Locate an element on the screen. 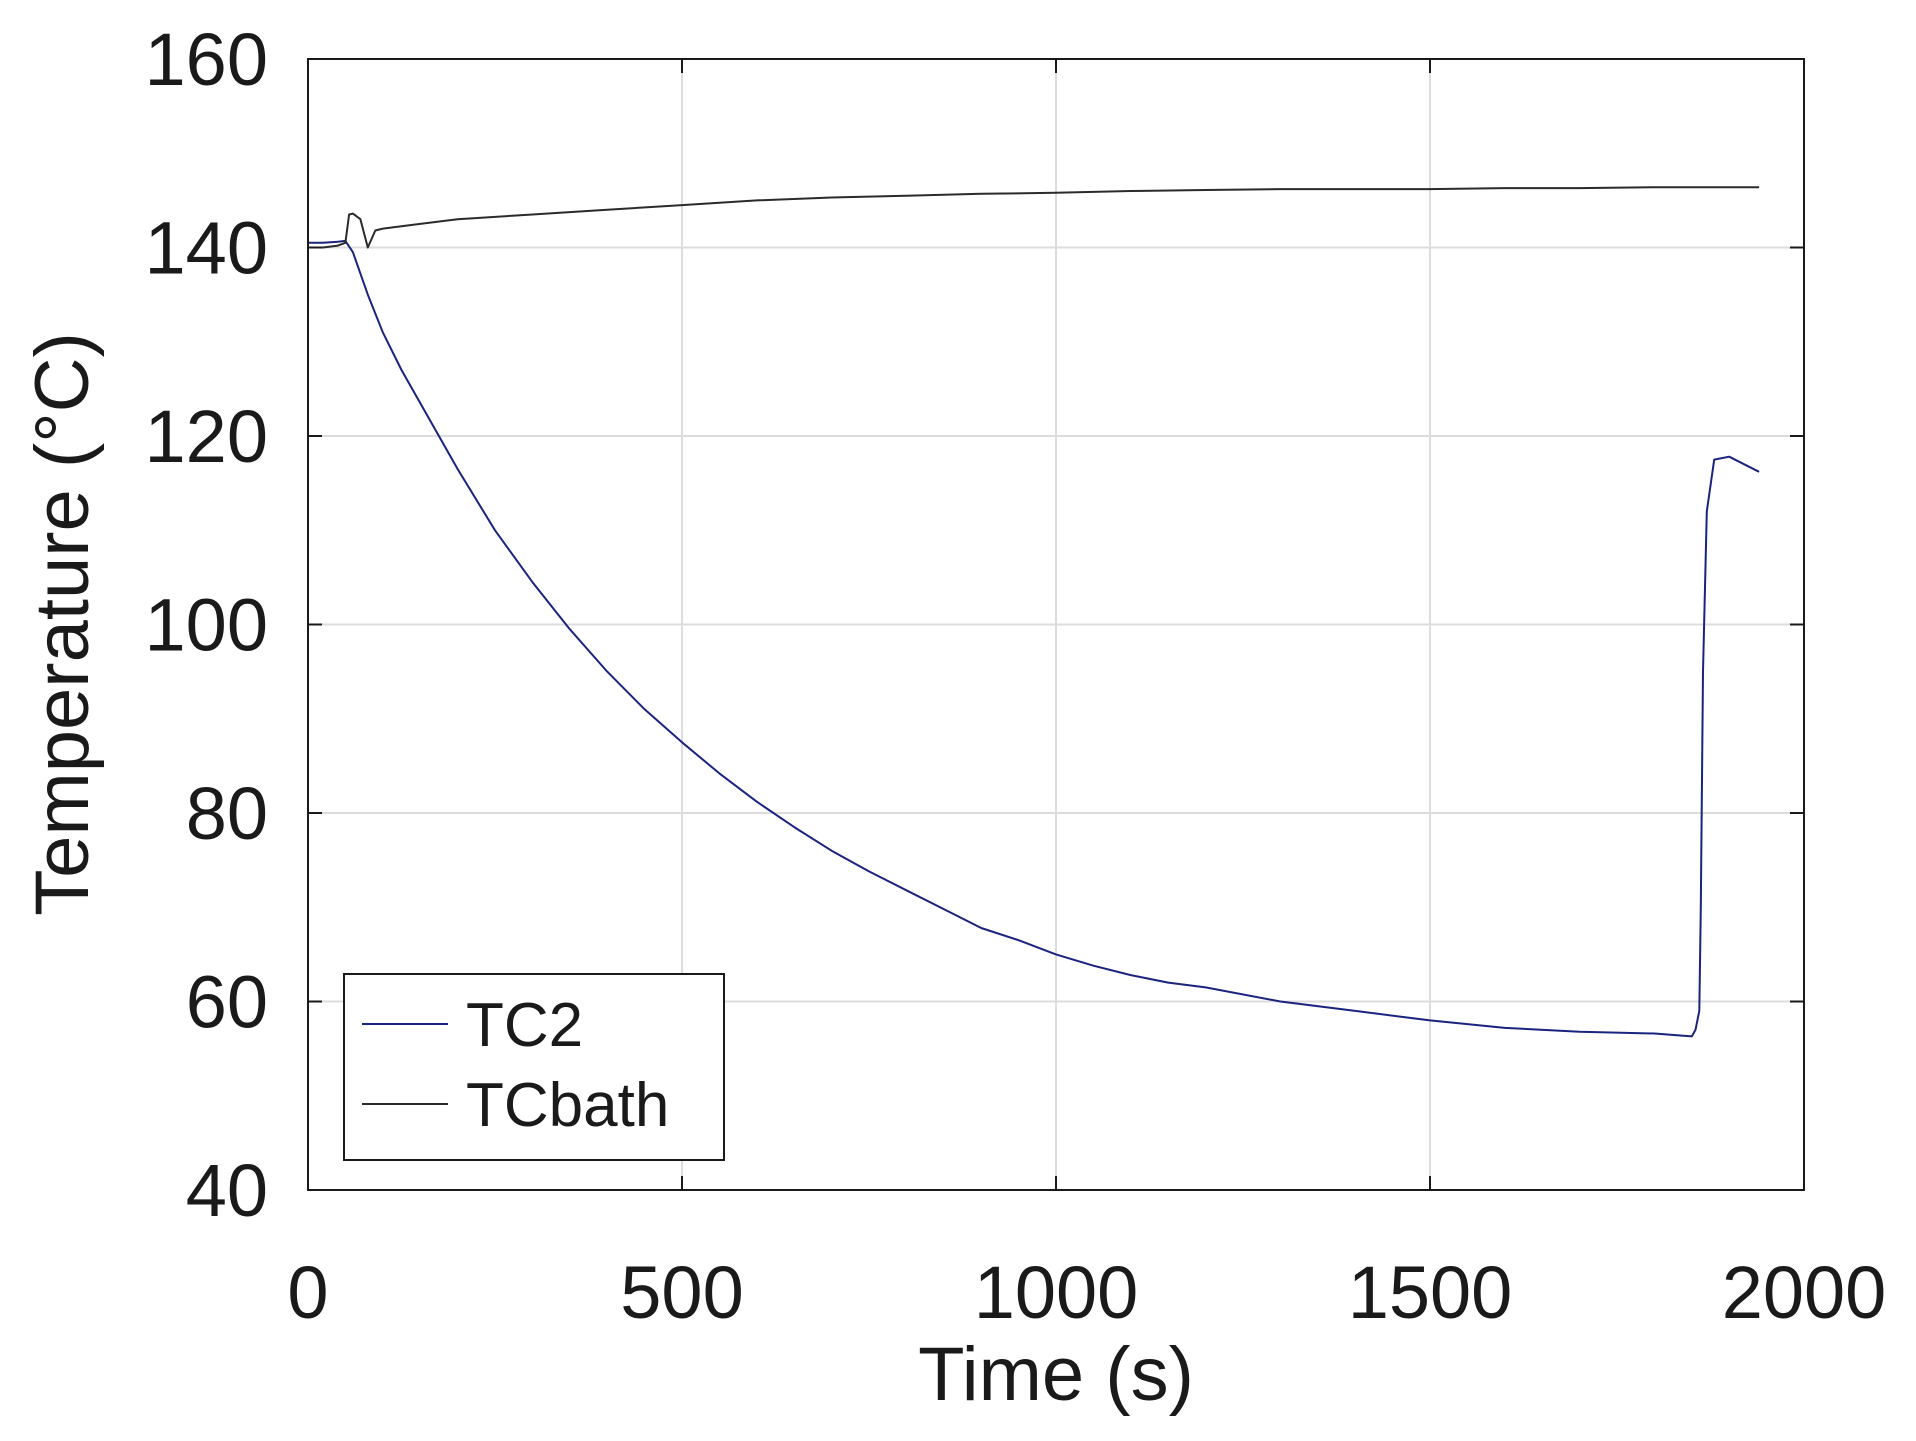  x-tick-label: 0 is located at coordinates (307, 1292).